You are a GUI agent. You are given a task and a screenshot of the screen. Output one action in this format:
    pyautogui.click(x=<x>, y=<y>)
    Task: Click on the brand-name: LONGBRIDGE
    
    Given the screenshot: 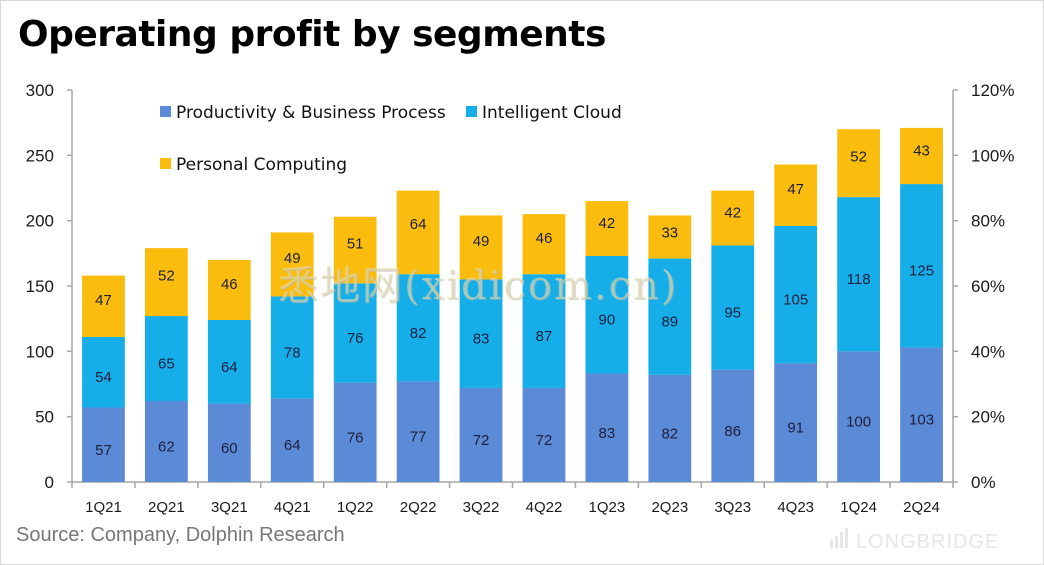 What is the action you would take?
    pyautogui.click(x=928, y=542)
    